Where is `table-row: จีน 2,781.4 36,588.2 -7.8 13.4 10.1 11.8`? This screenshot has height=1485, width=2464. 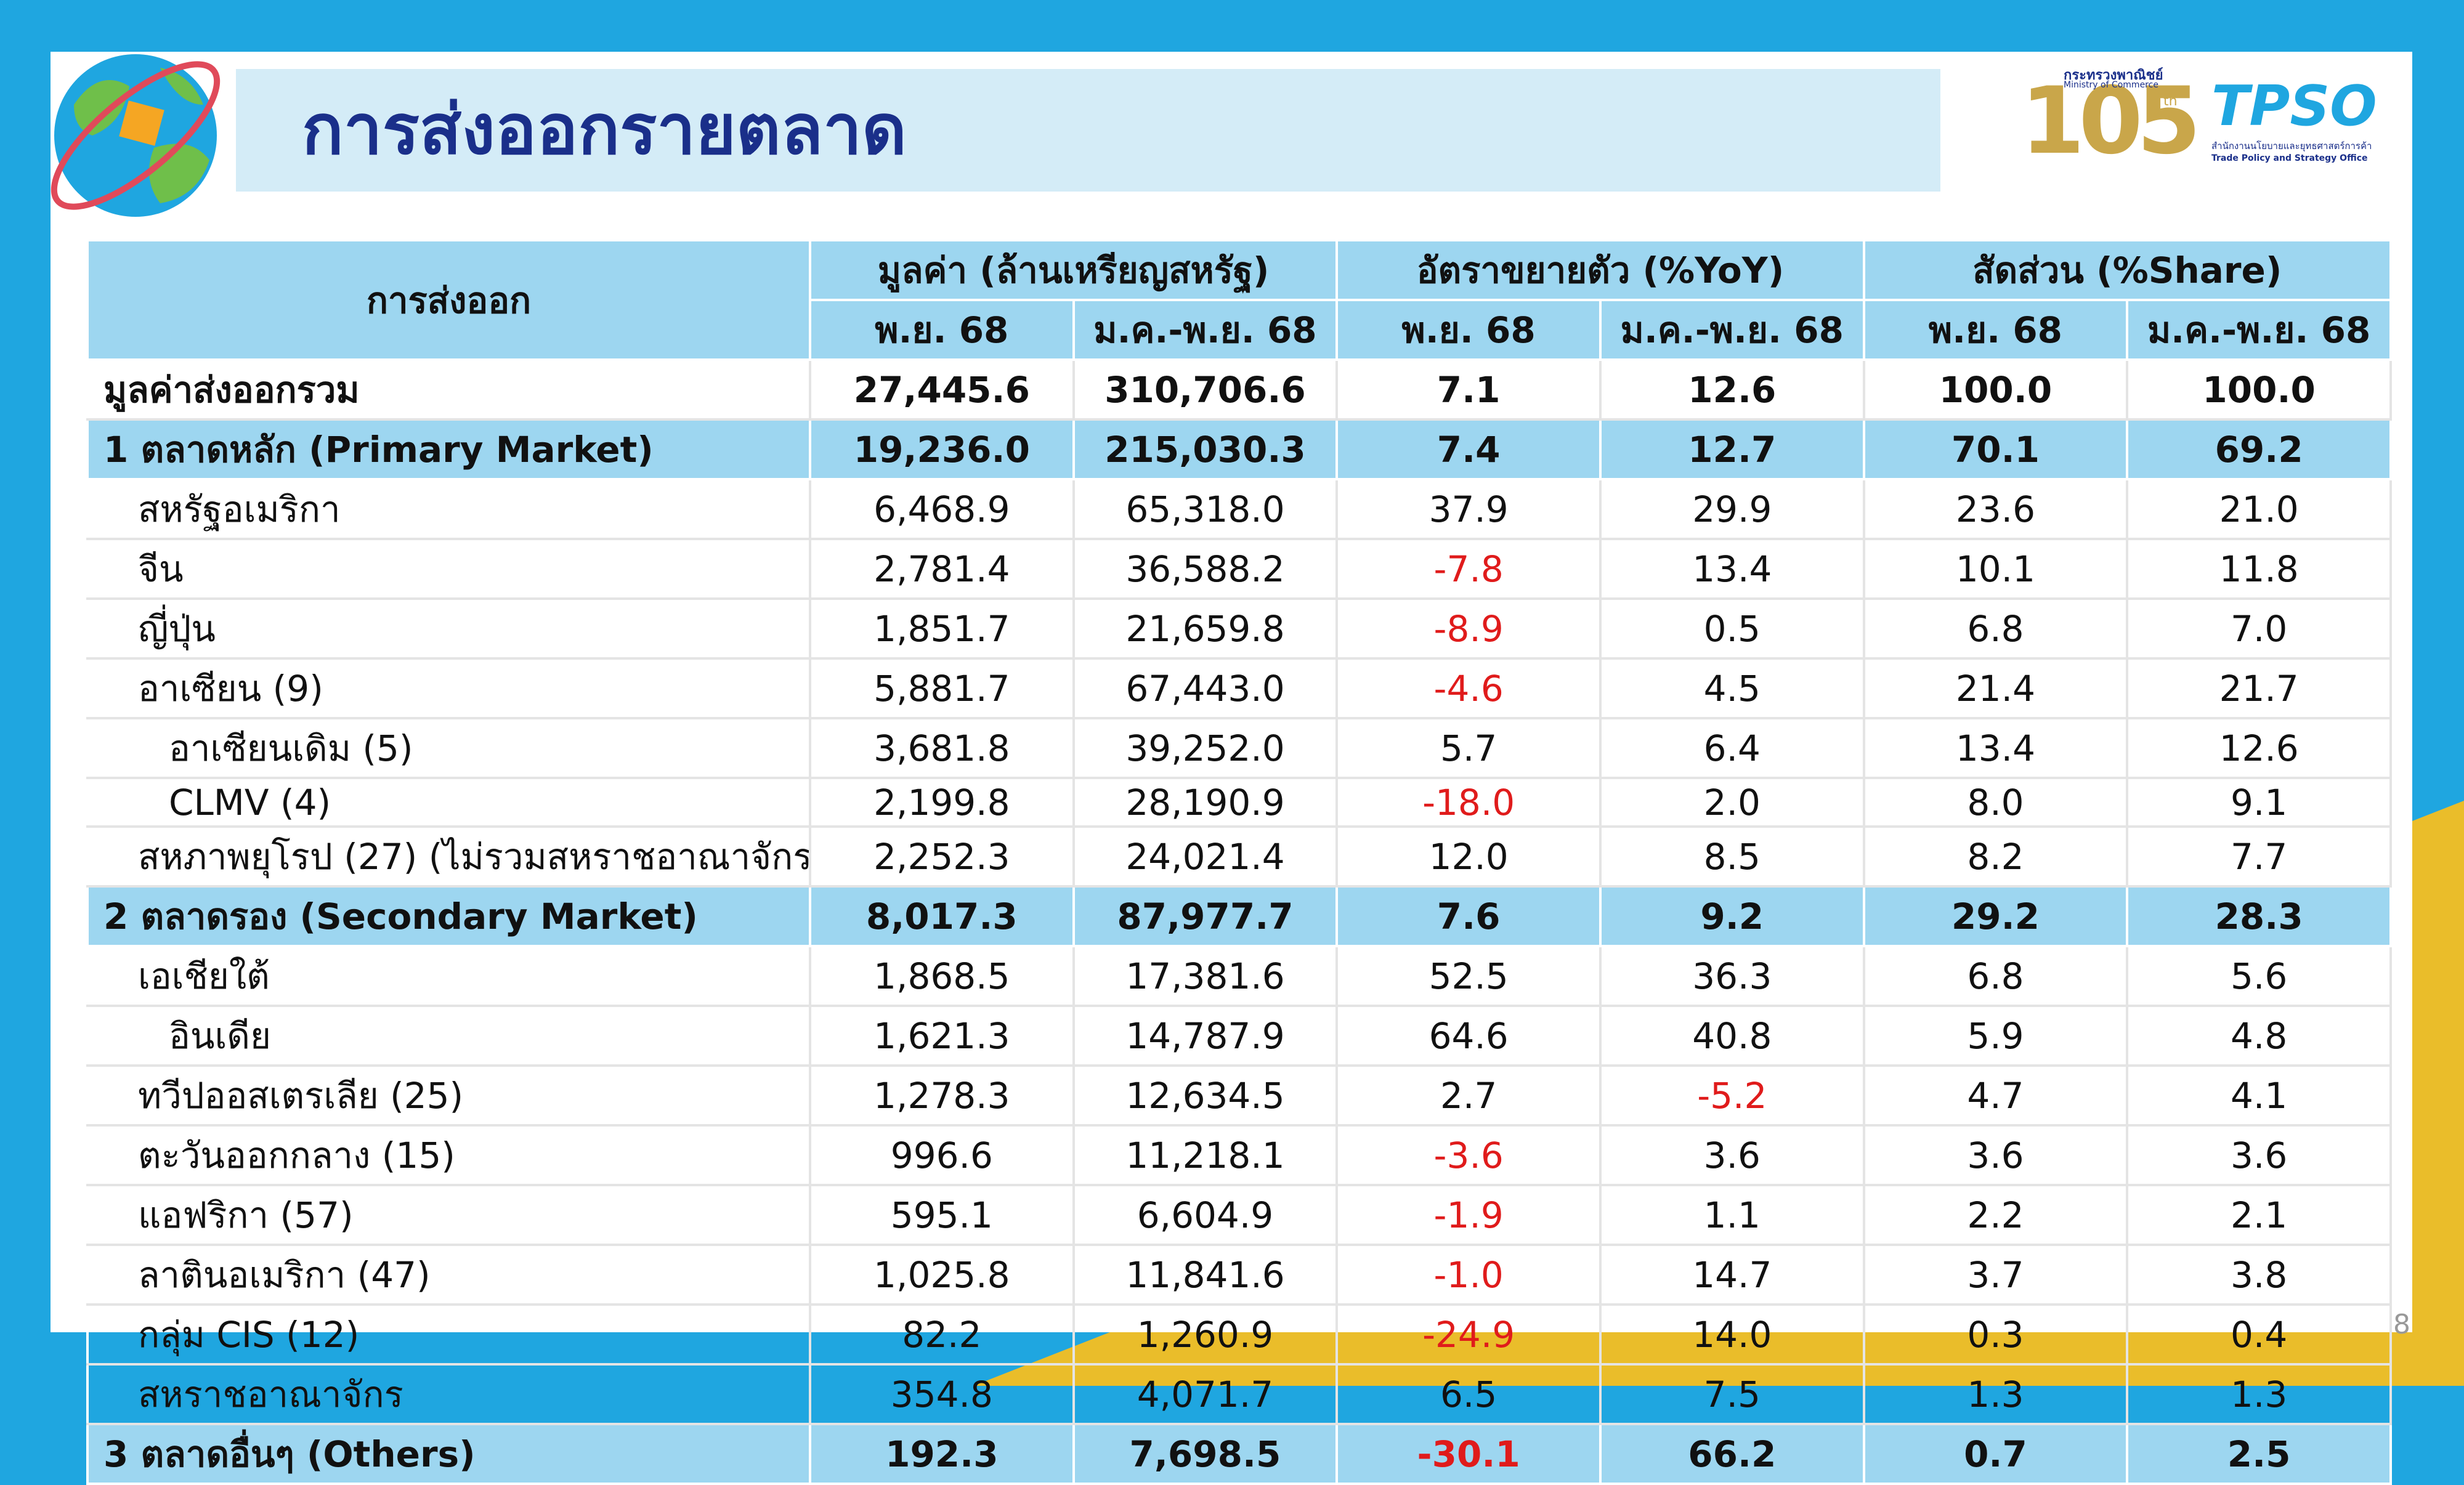 table-row: จีน 2,781.4 36,588.2 -7.8 13.4 10.1 11.8 is located at coordinates (1239, 569).